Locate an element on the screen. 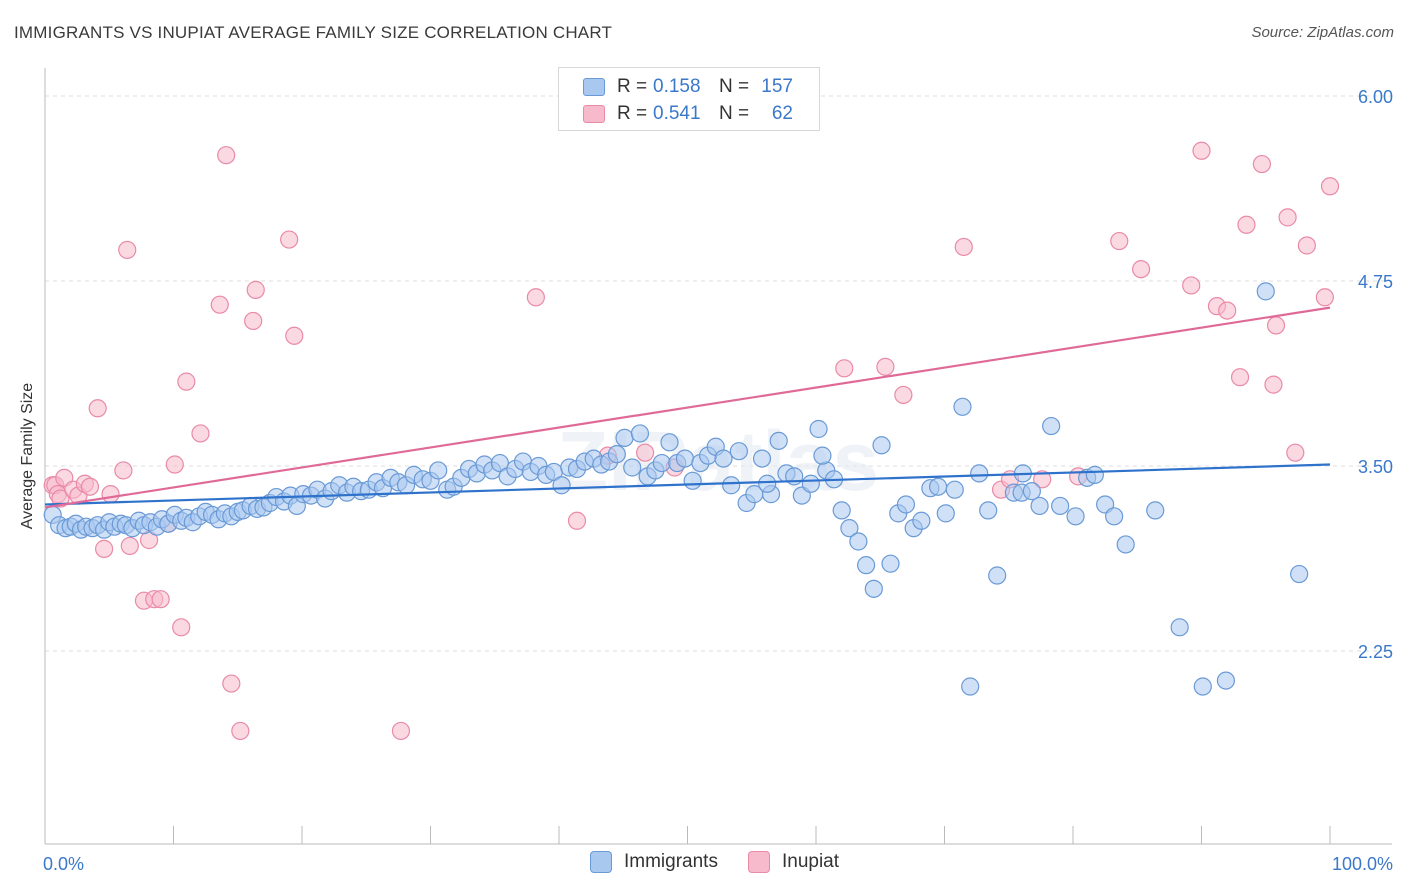 The width and height of the screenshot is (1406, 892). y-tick-label: 2.25 is located at coordinates (1375, 652).